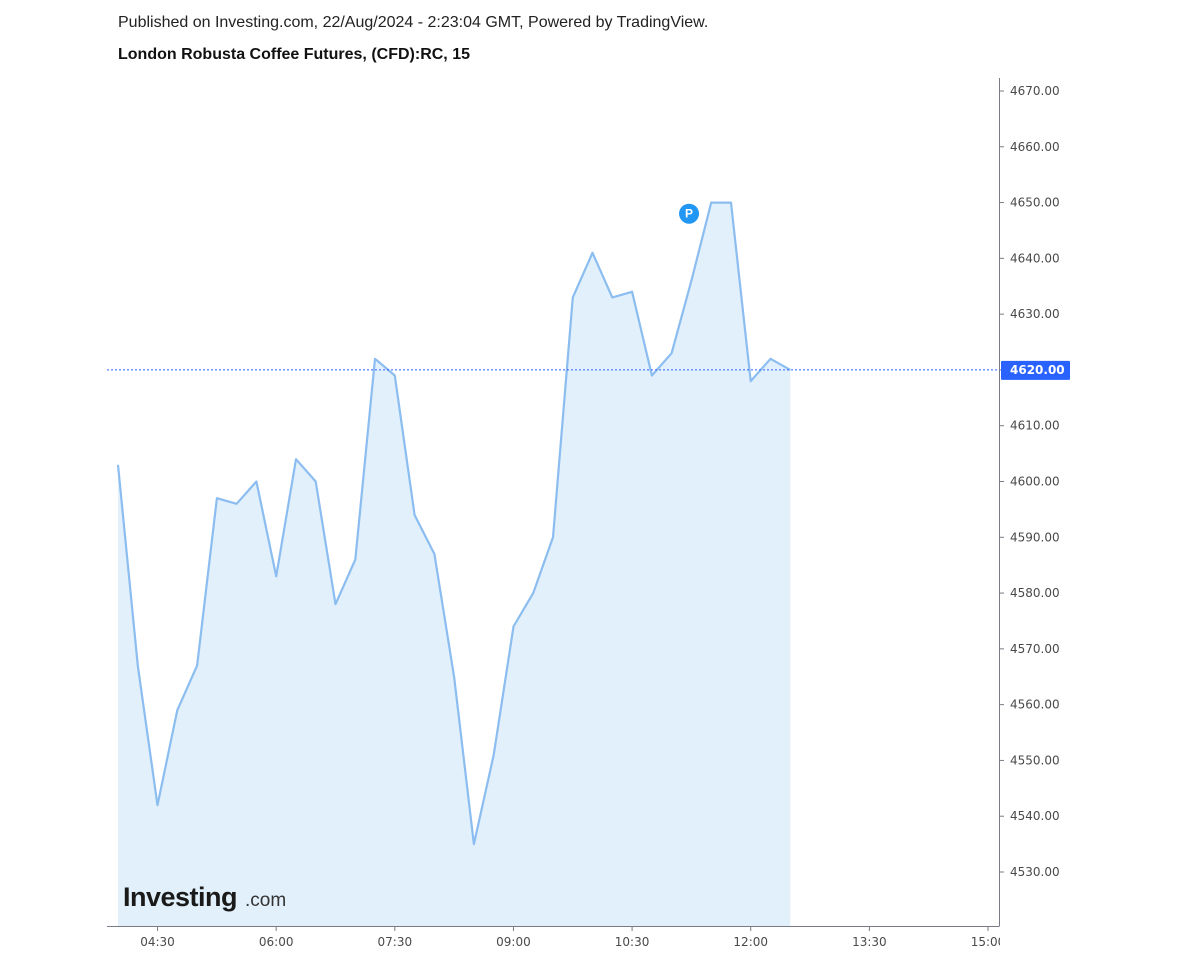  What do you see at coordinates (1035, 482) in the screenshot?
I see `y-tick-label: 4600.00` at bounding box center [1035, 482].